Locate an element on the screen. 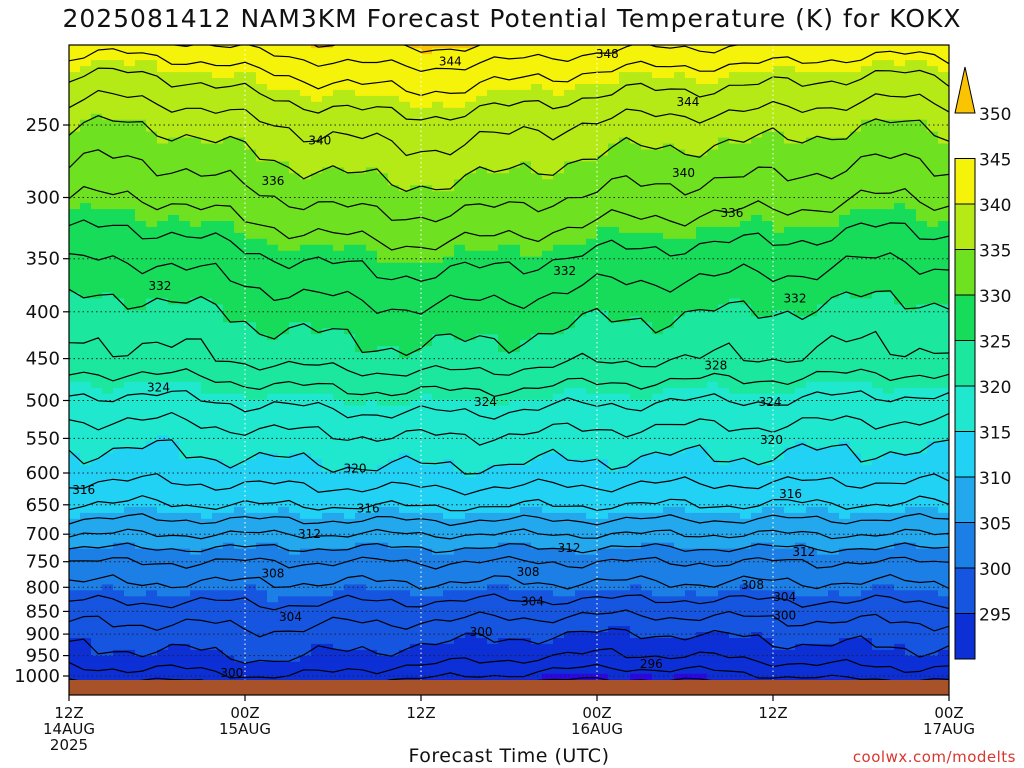 This screenshot has width=1024, height=768. y-tick-label: 650 is located at coordinates (43, 505).